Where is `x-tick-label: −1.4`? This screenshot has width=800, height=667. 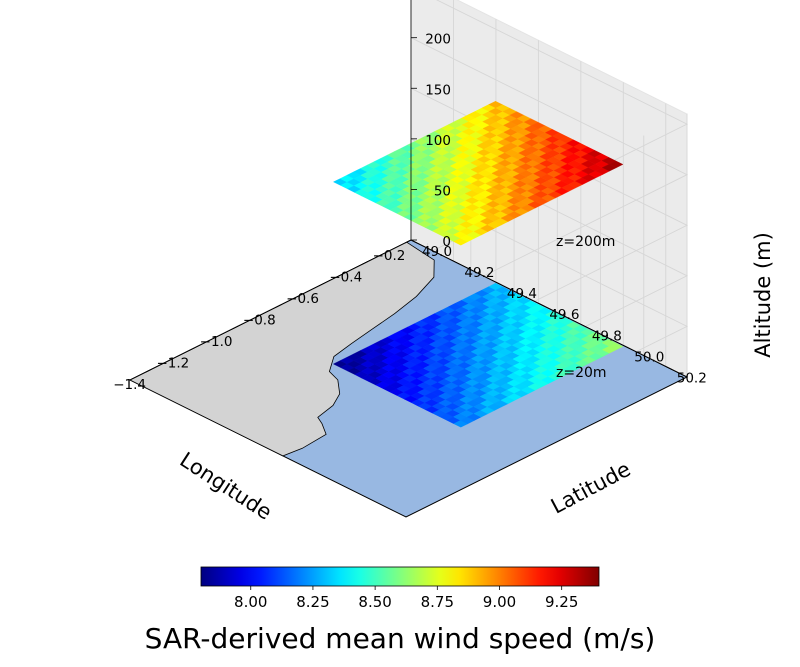 x-tick-label: −1.4 is located at coordinates (129, 385).